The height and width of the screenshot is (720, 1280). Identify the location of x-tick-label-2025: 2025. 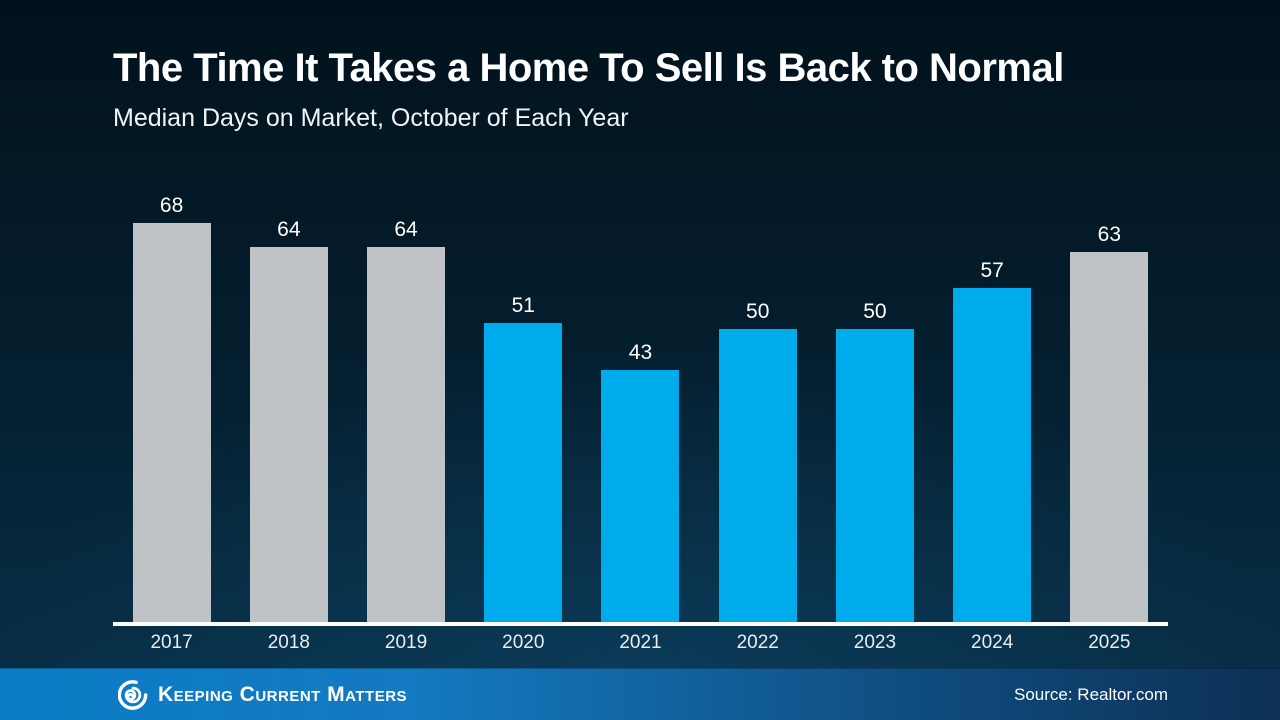
(1109, 642).